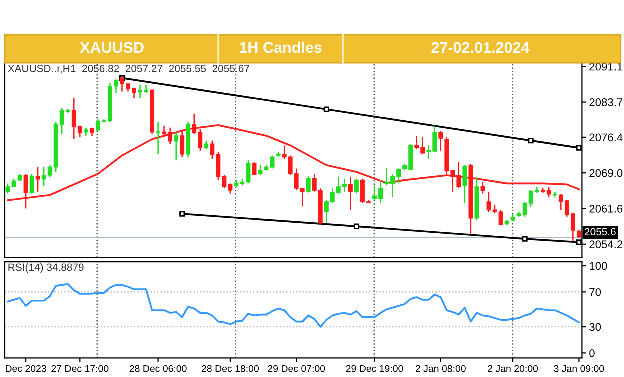 This screenshot has width=624, height=377. Describe the element at coordinates (375, 368) in the screenshot. I see `x-tick-label: 29 Dec 19:00` at that location.